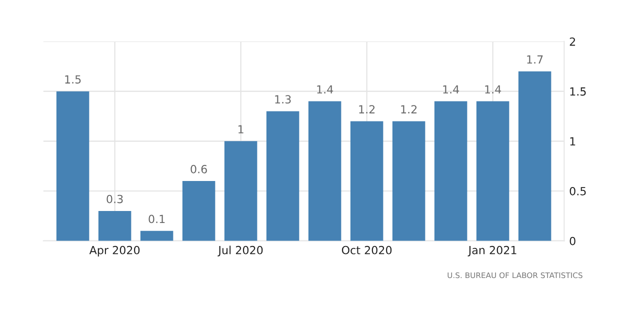 The width and height of the screenshot is (620, 319). Describe the element at coordinates (367, 250) in the screenshot. I see `x-tick-label: Oct 2020` at that location.